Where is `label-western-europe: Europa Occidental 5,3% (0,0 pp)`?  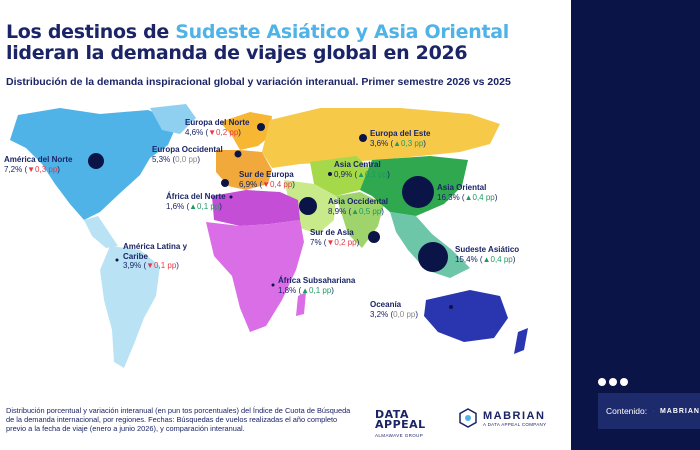 label-western-europe: Europa Occidental 5,3% (0,0 pp) is located at coordinates (187, 154).